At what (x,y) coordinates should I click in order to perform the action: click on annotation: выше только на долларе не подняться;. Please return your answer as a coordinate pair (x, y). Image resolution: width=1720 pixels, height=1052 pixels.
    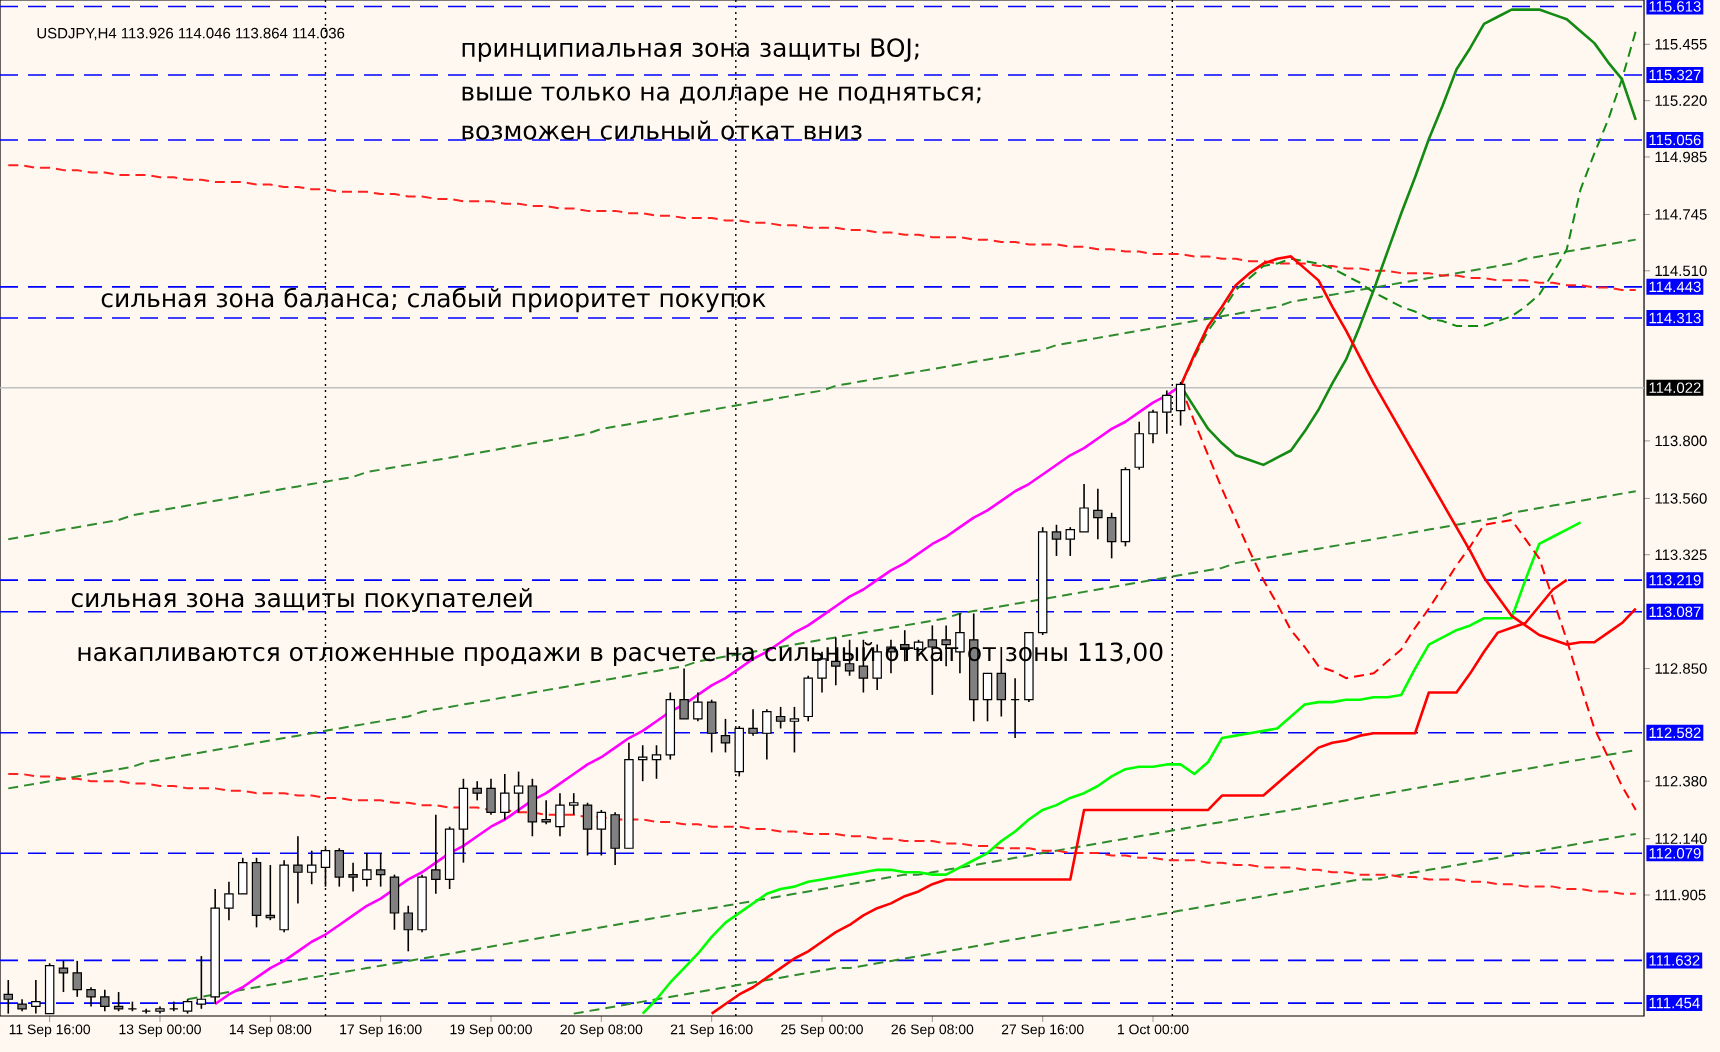
    Looking at the image, I should click on (721, 96).